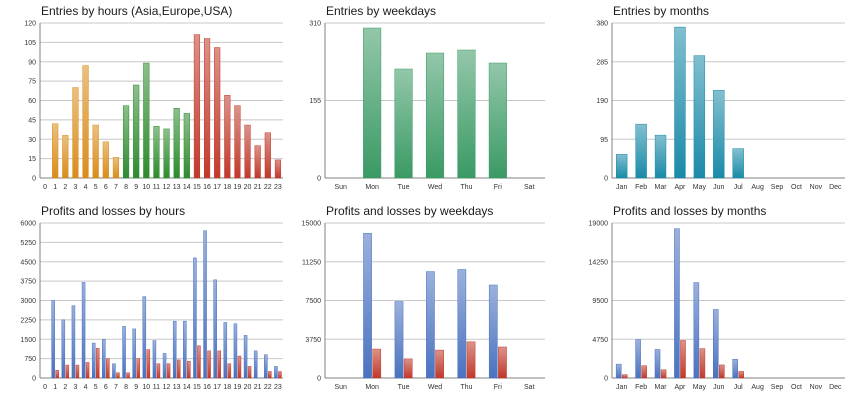 This screenshot has width=860, height=400. Describe the element at coordinates (146, 387) in the screenshot. I see `x-tick-label: 10` at that location.